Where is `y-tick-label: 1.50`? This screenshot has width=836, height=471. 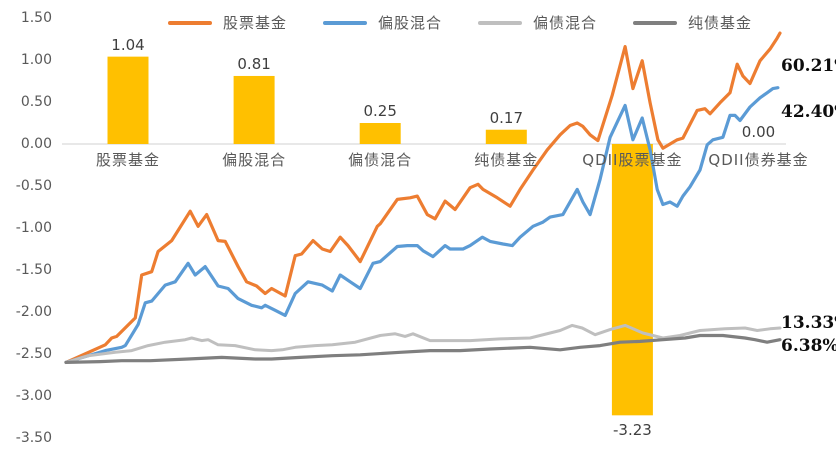 y-tick-label: 1.50 is located at coordinates (36, 18).